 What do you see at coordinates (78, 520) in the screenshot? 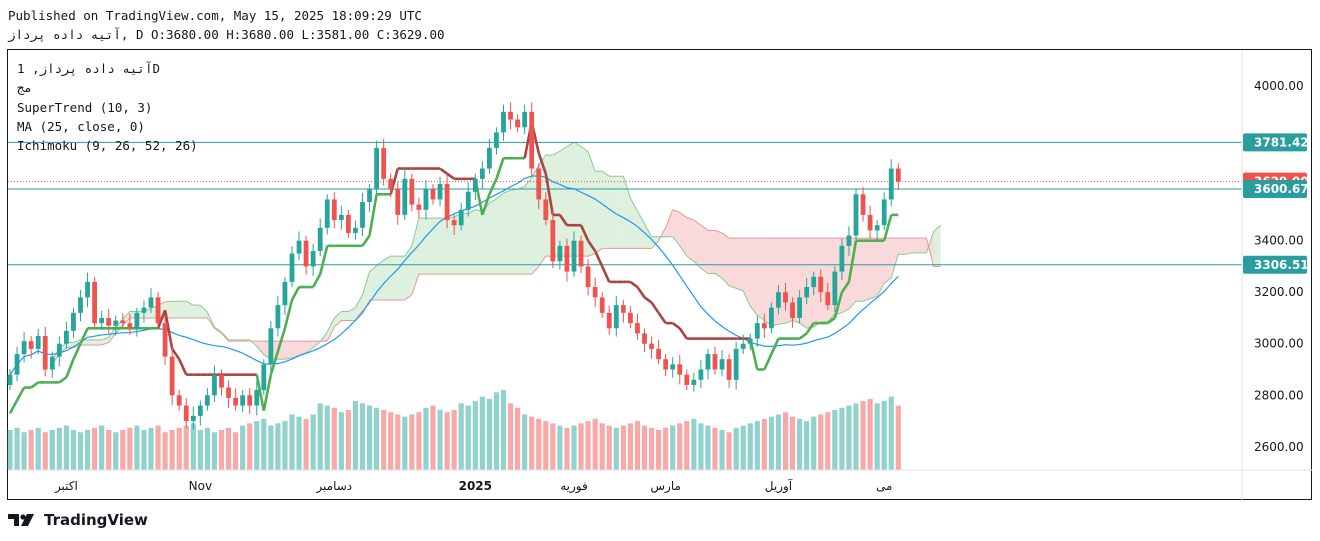
I see `tradingview-footer: TradingView` at bounding box center [78, 520].